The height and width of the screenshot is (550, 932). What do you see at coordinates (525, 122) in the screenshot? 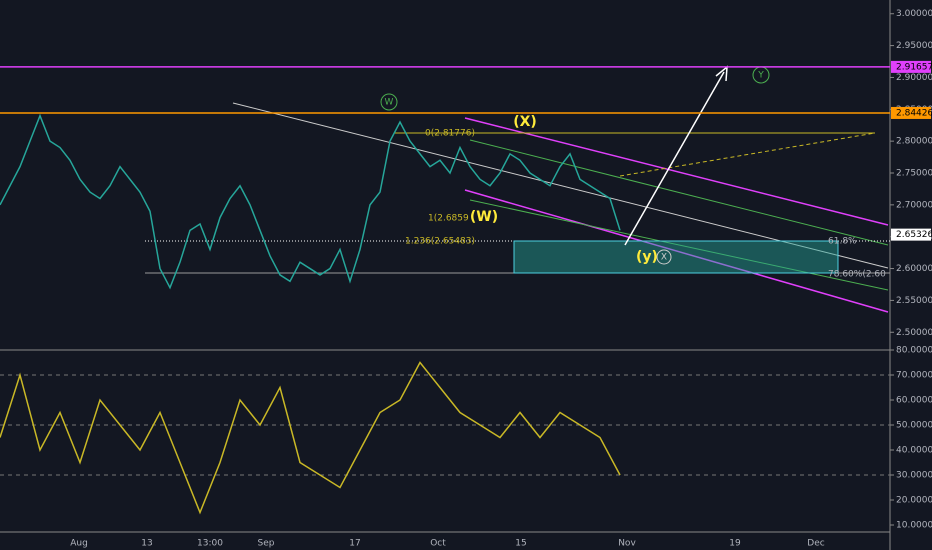
I see `wave-label: (X)` at bounding box center [525, 122].